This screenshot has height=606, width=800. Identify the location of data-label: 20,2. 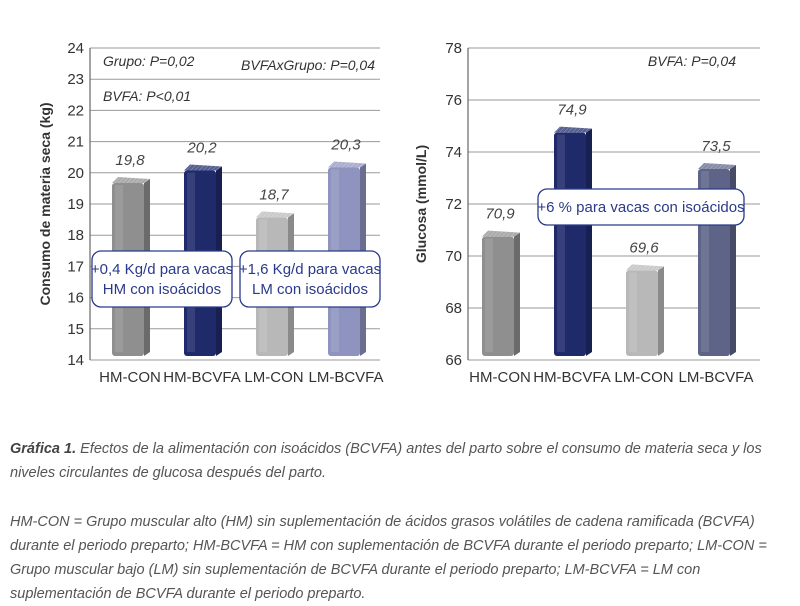
(201, 148).